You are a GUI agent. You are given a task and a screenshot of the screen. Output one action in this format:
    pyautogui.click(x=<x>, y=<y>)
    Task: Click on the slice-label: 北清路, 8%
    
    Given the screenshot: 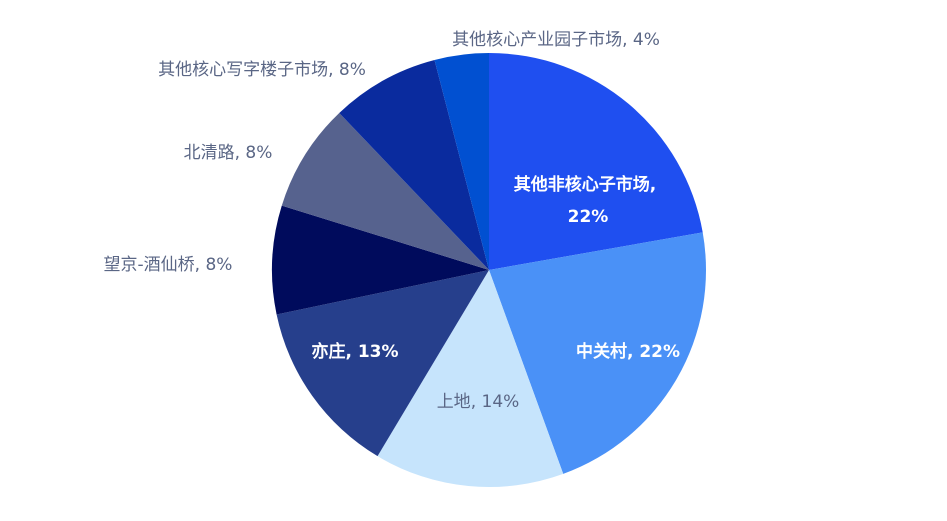 What is the action you would take?
    pyautogui.click(x=228, y=153)
    